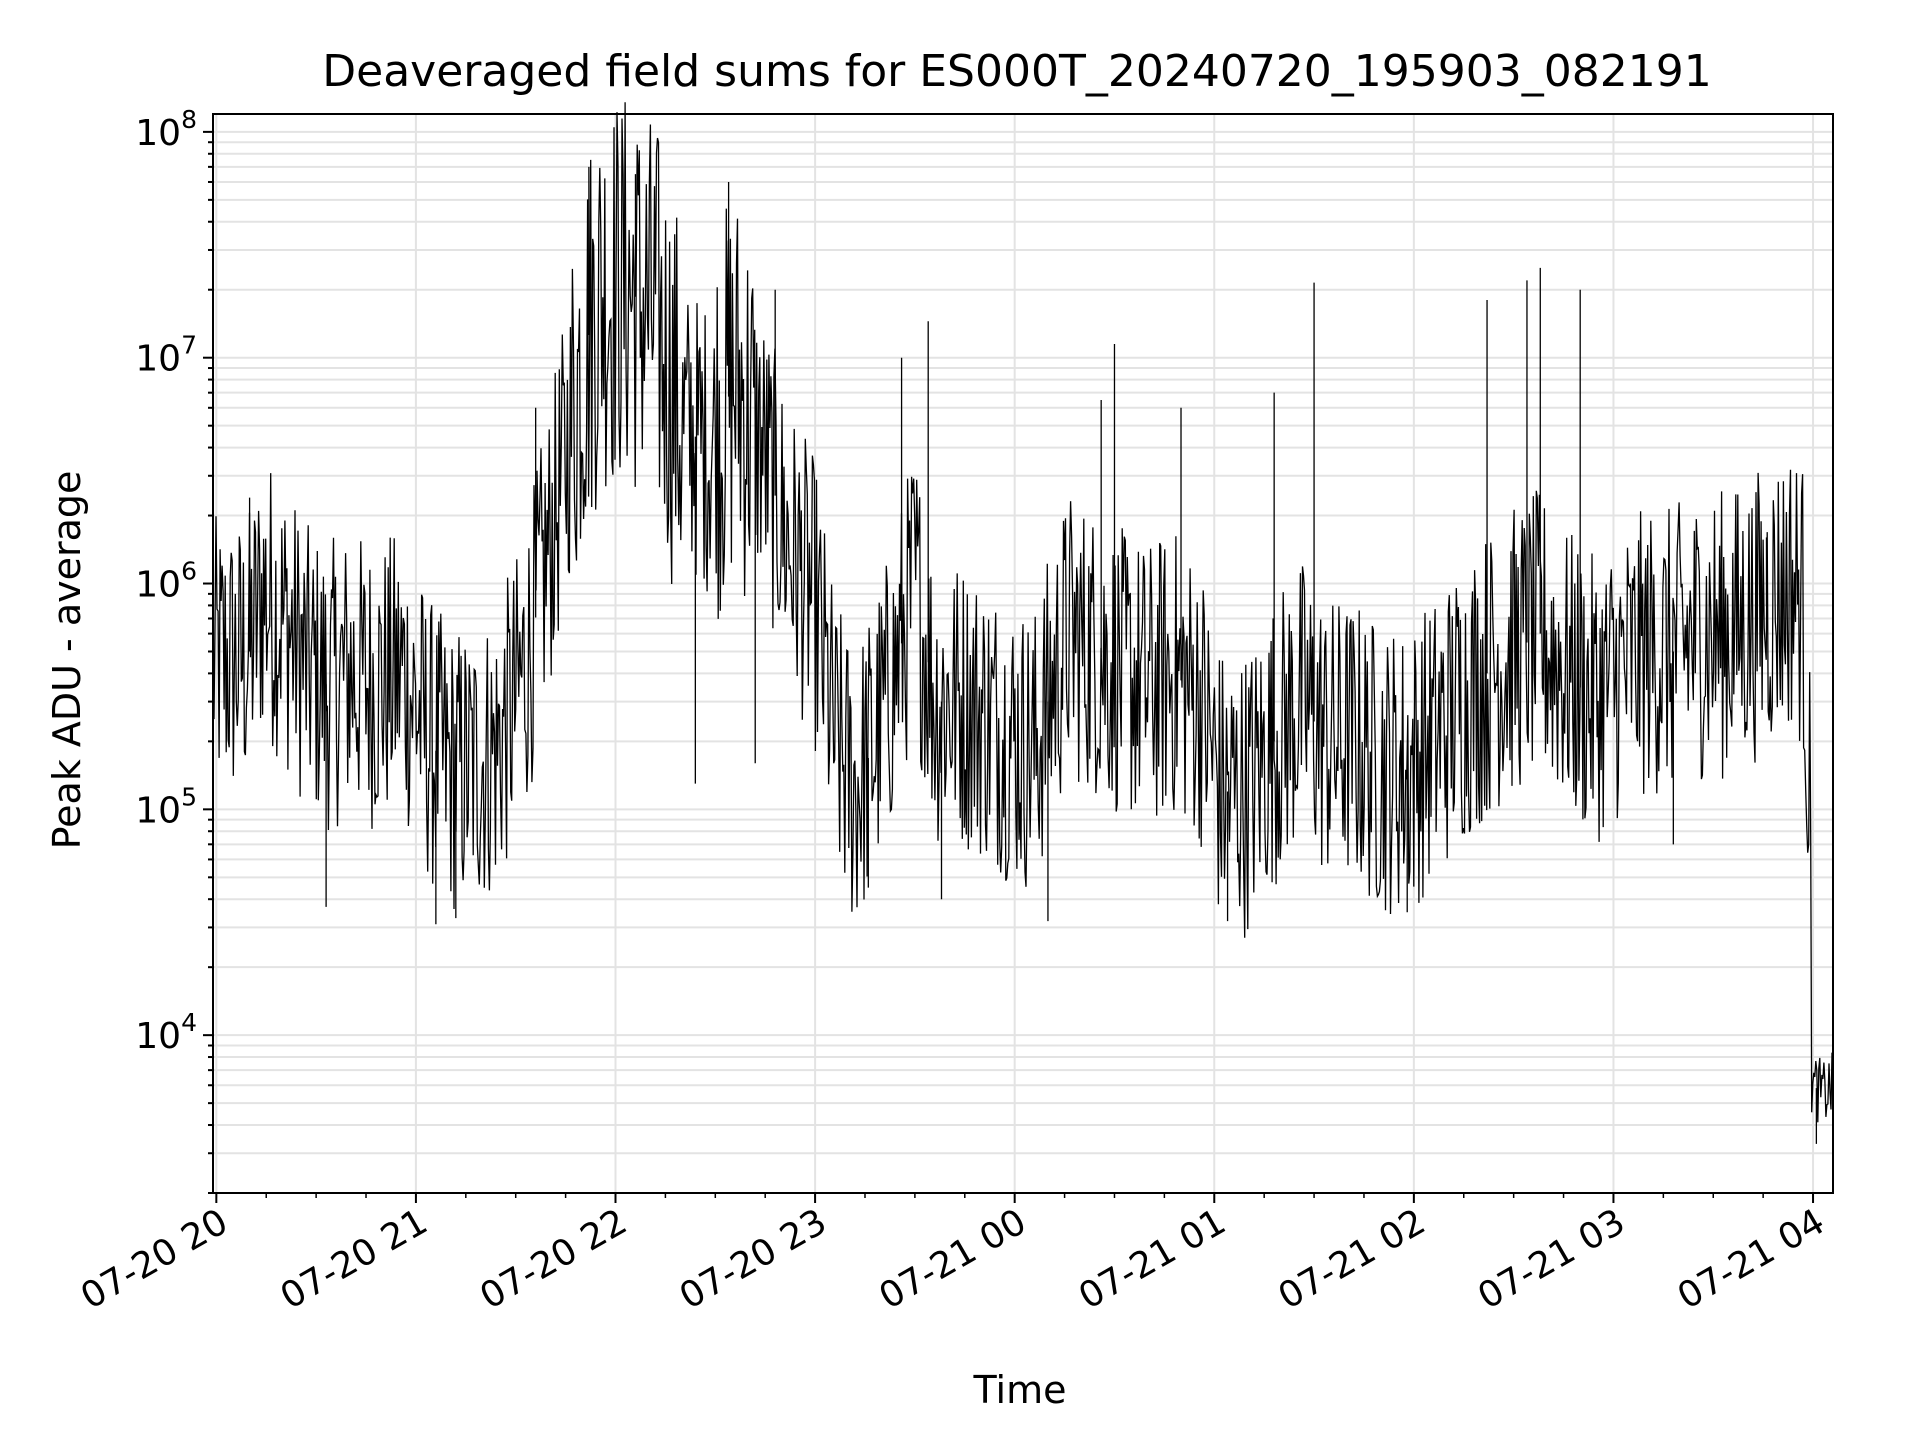 The height and width of the screenshot is (1440, 1920). What do you see at coordinates (189, 119) in the screenshot?
I see `y-tick-exponent: 8` at bounding box center [189, 119].